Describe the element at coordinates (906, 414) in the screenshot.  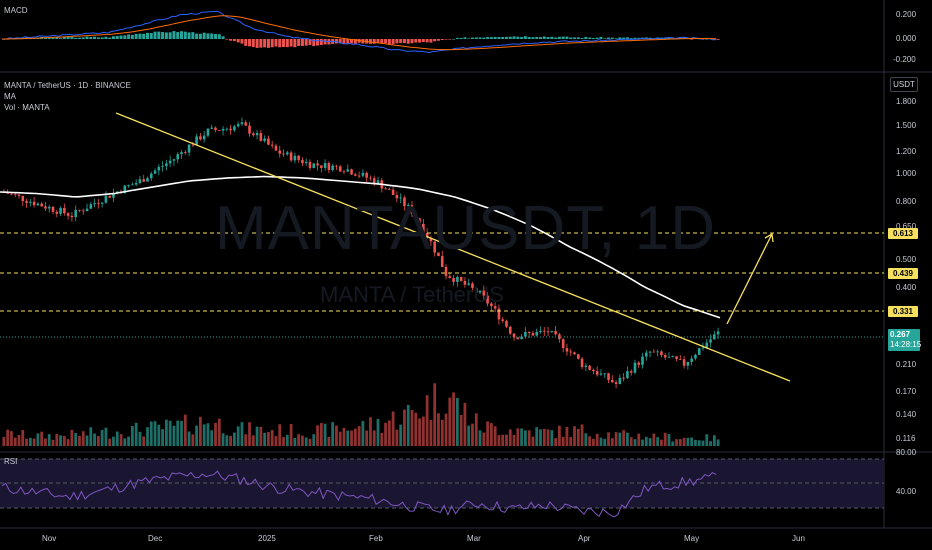
I see `price-tick: 0.140` at that location.